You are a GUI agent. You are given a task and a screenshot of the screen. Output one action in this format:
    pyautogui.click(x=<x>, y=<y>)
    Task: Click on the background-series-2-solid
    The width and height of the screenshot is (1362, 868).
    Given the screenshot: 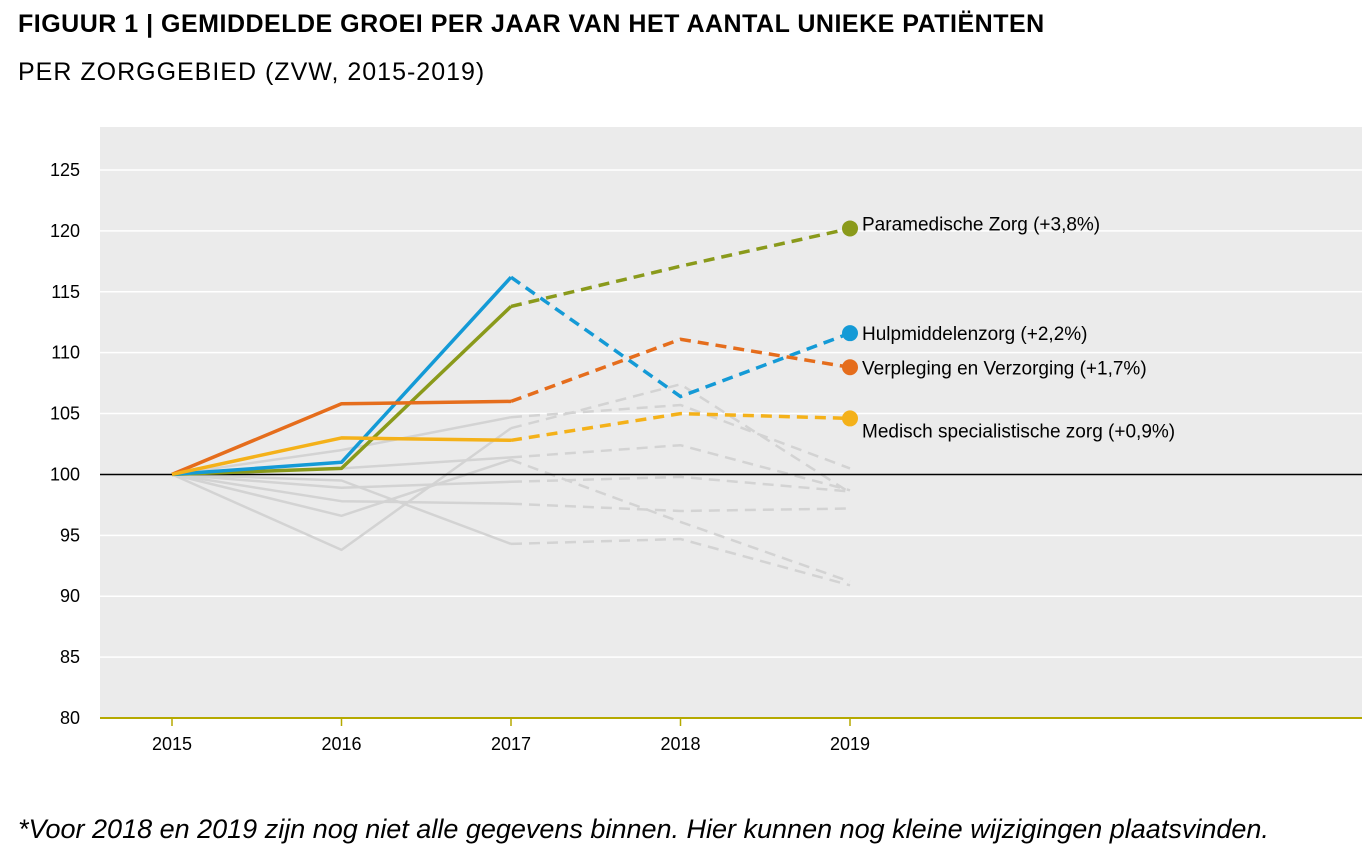 What is the action you would take?
    pyautogui.click(x=341, y=489)
    